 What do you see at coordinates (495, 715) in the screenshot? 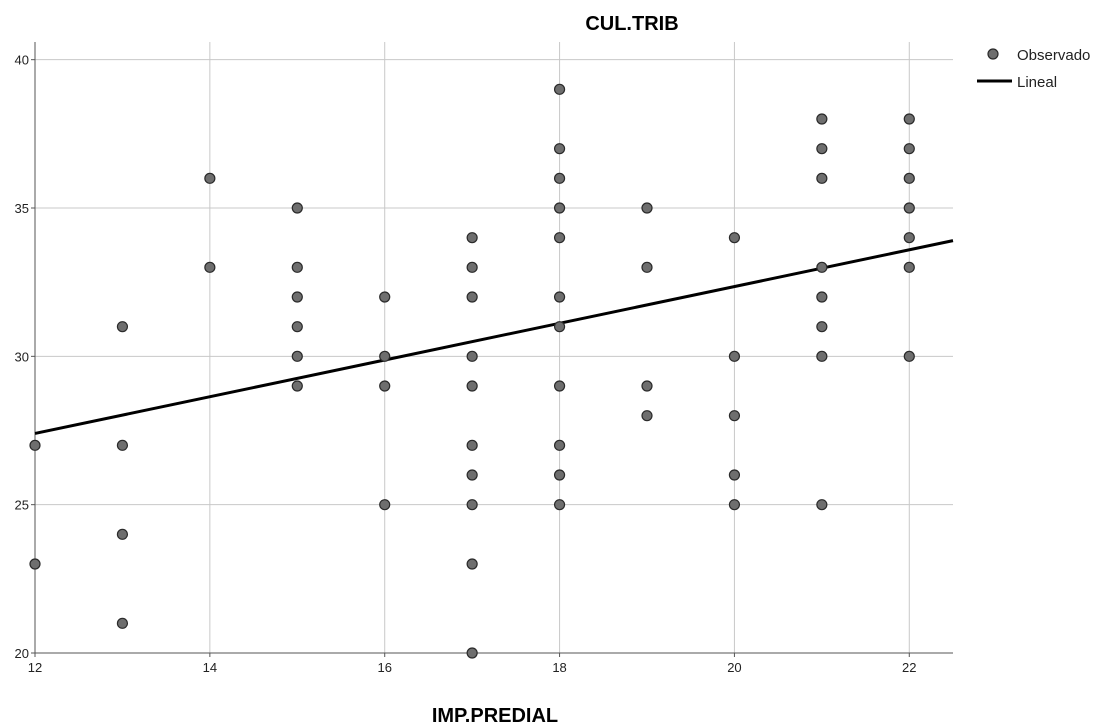
I see `x-axis-title: IMP.PREDIAL` at bounding box center [495, 715].